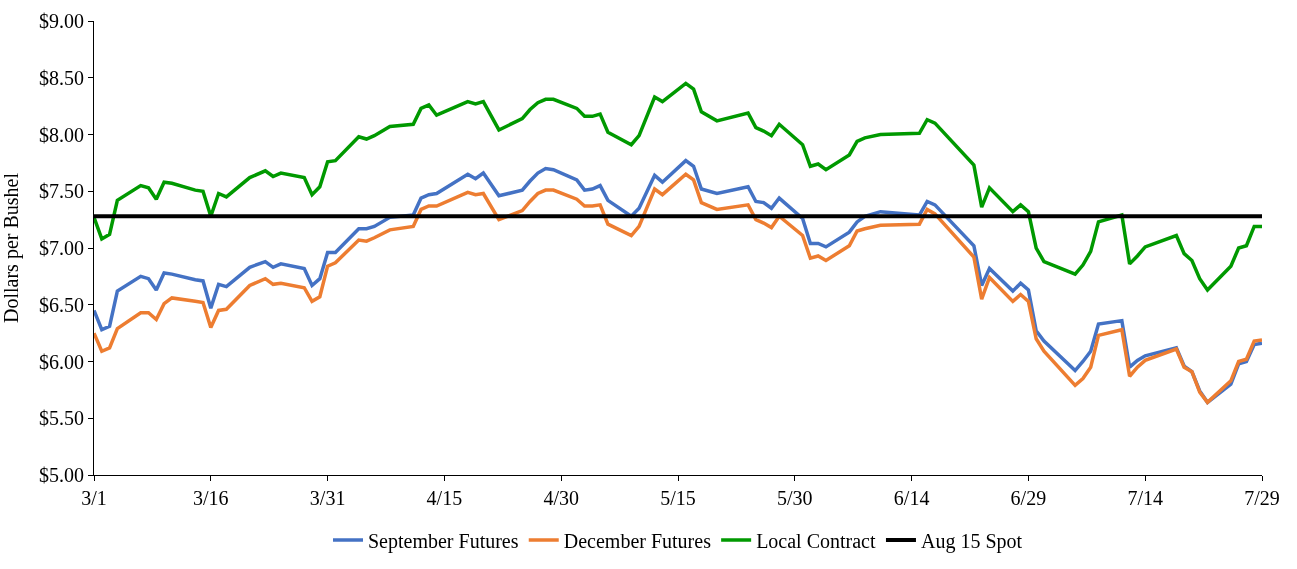 This screenshot has width=1297, height=569. What do you see at coordinates (561, 498) in the screenshot?
I see `x-tick-label: 4/30` at bounding box center [561, 498].